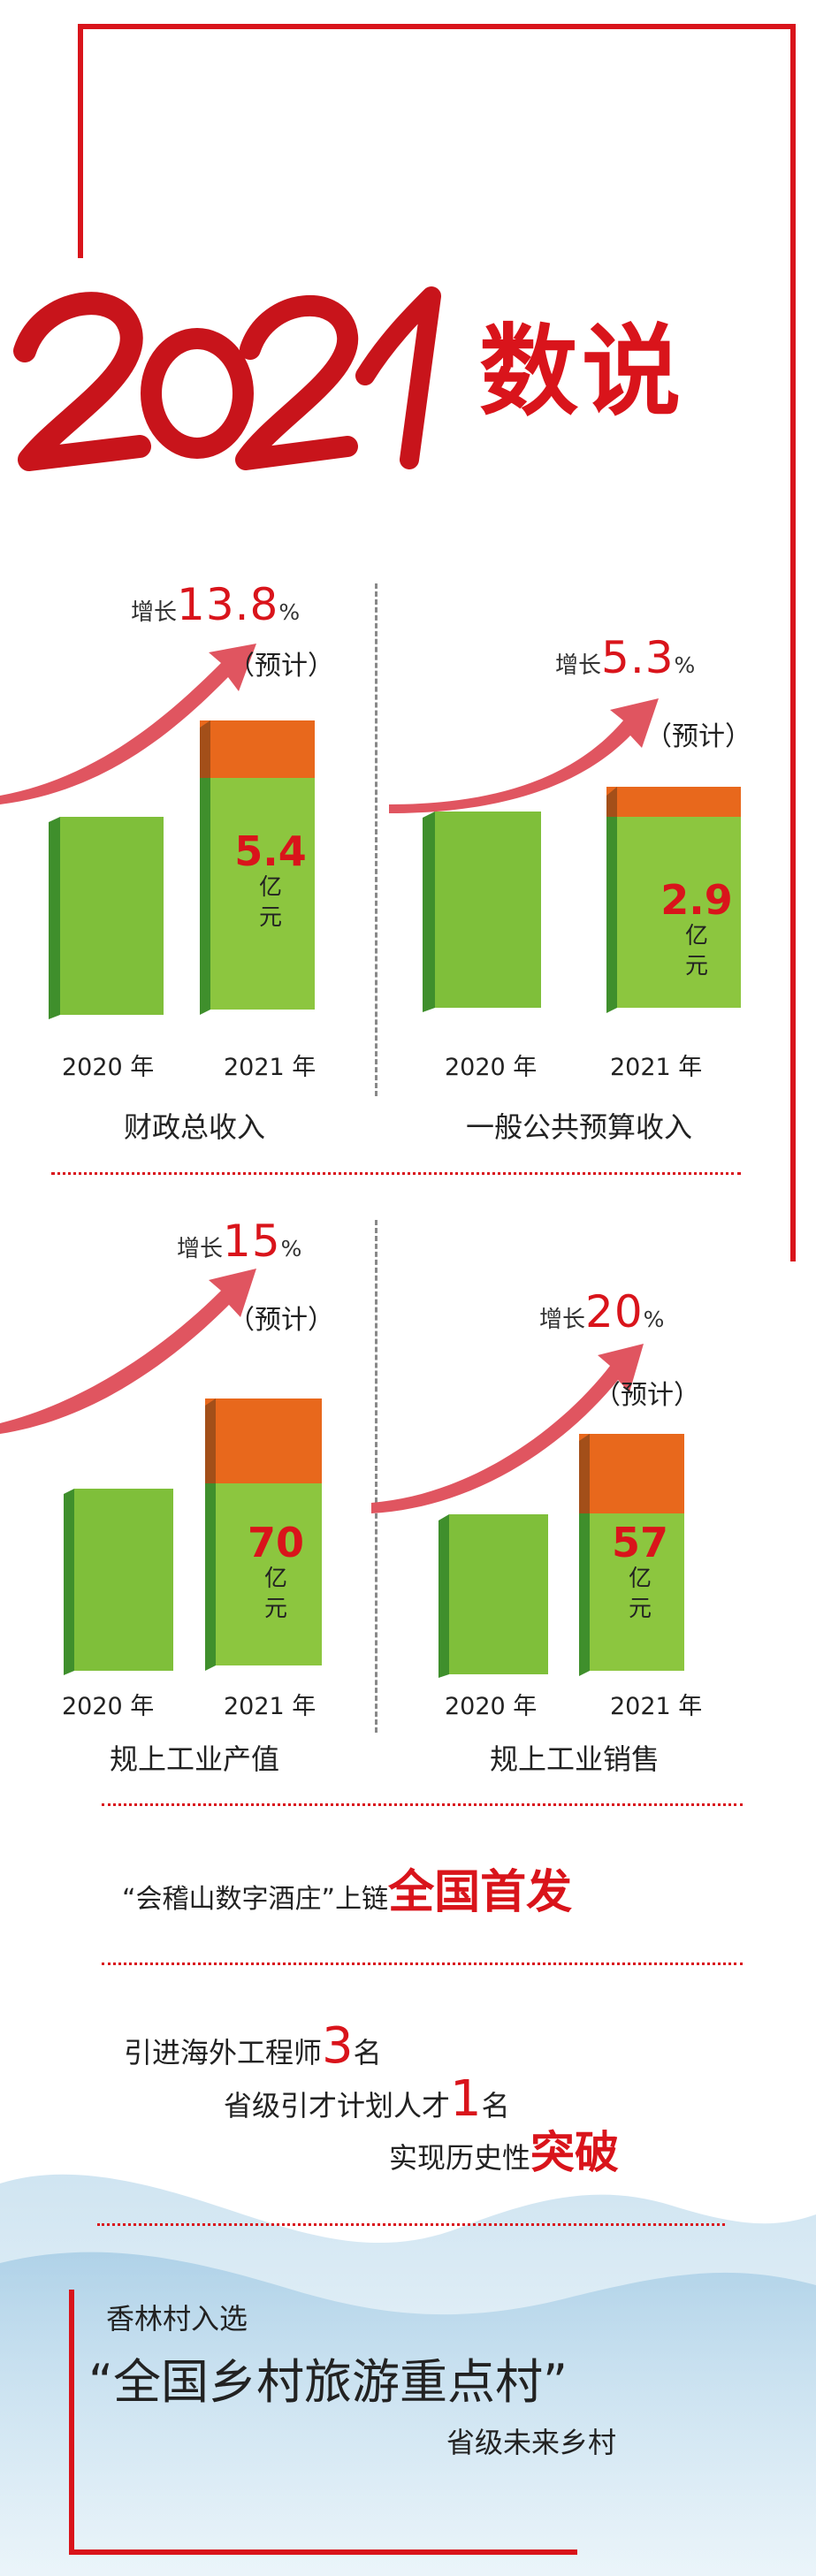 The width and height of the screenshot is (816, 2576). I want to click on growth-annotation: 增长5.3%, so click(625, 657).